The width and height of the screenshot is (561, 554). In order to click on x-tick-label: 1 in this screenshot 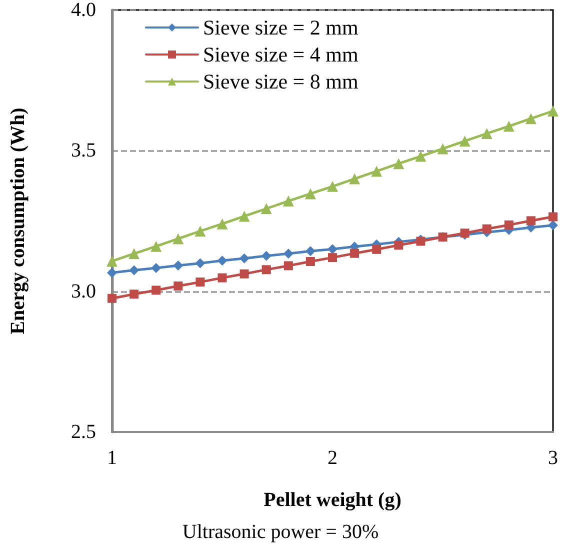, I will do `click(112, 458)`.